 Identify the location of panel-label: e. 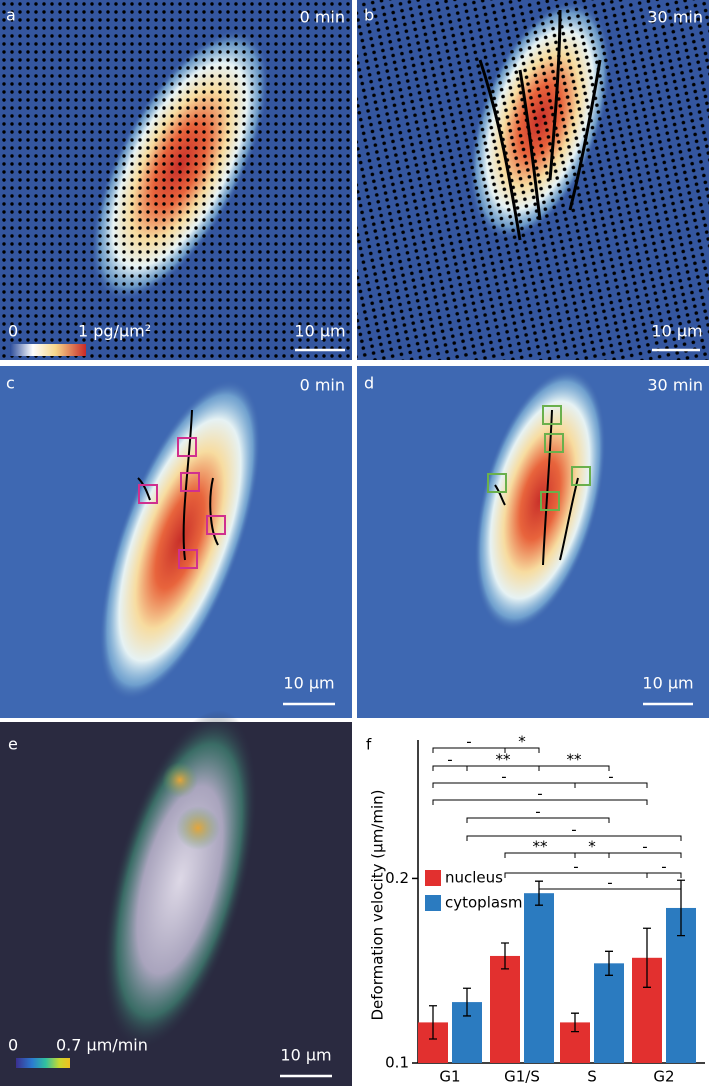
(13, 744).